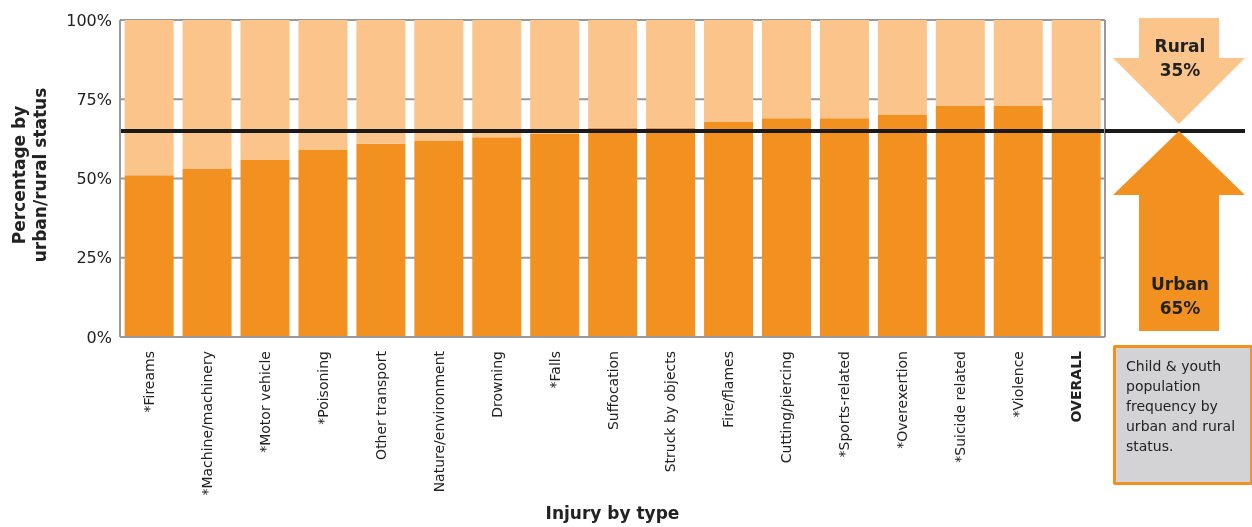 The width and height of the screenshot is (1252, 527). Describe the element at coordinates (1180, 58) in the screenshot. I see `text: Rural 35%` at that location.